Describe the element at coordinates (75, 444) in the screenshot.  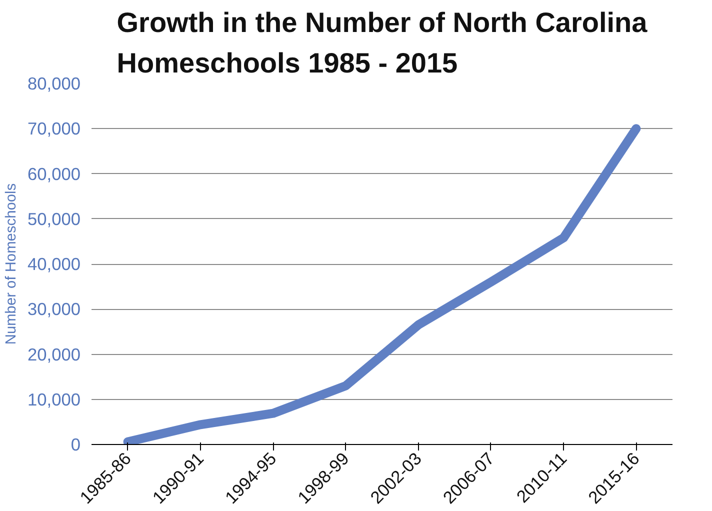
I see `y-tick-label: 0` at that location.